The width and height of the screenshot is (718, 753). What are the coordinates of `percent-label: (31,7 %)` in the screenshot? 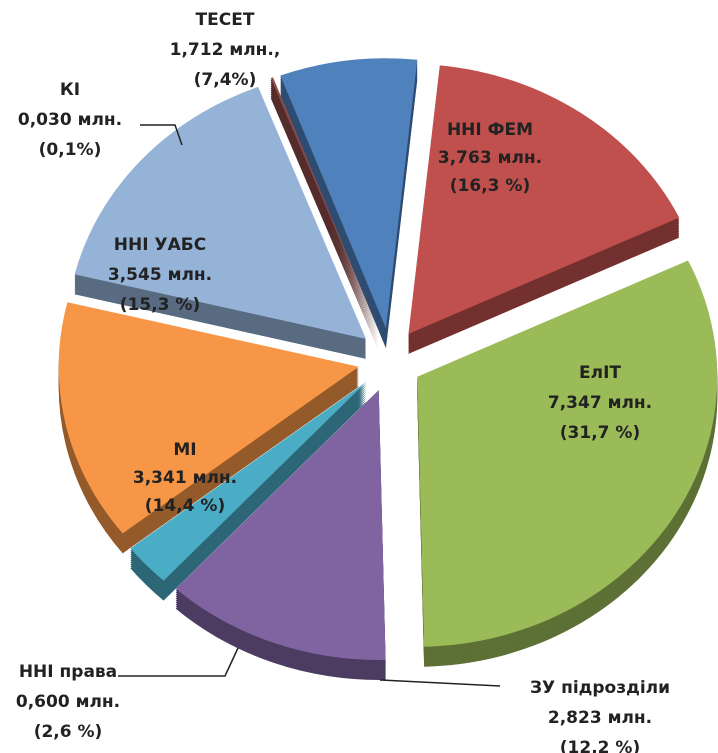 It's located at (600, 433).